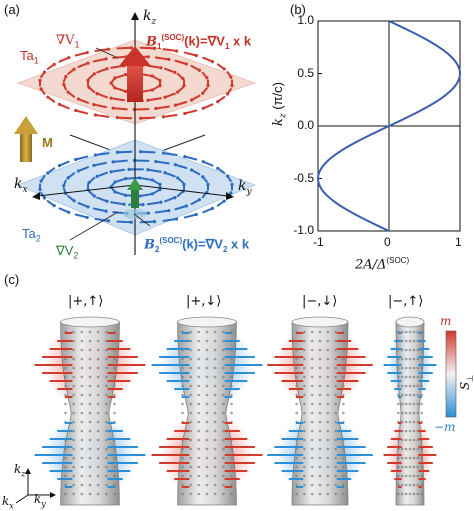 The height and width of the screenshot is (511, 474). What do you see at coordinates (204, 41) in the screenshot?
I see `eq-top-rest: (k)=∇V` at bounding box center [204, 41].